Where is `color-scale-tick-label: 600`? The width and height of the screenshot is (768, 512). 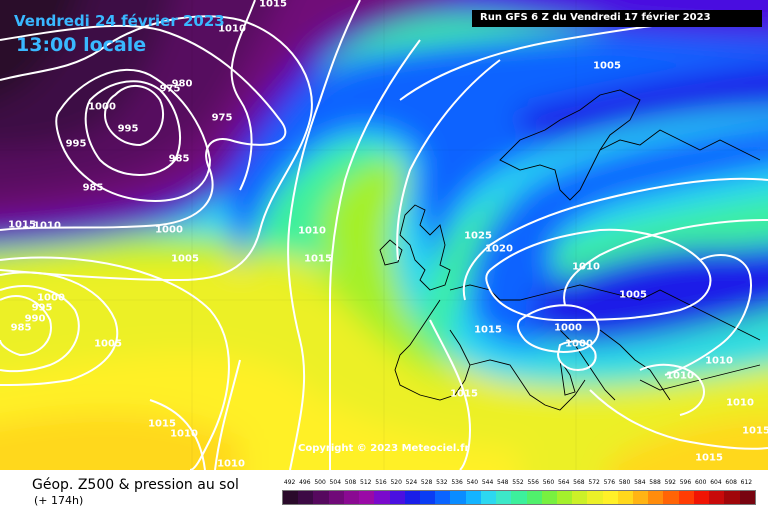
color-scale-tick-label: 600 is located at coordinates (700, 482).